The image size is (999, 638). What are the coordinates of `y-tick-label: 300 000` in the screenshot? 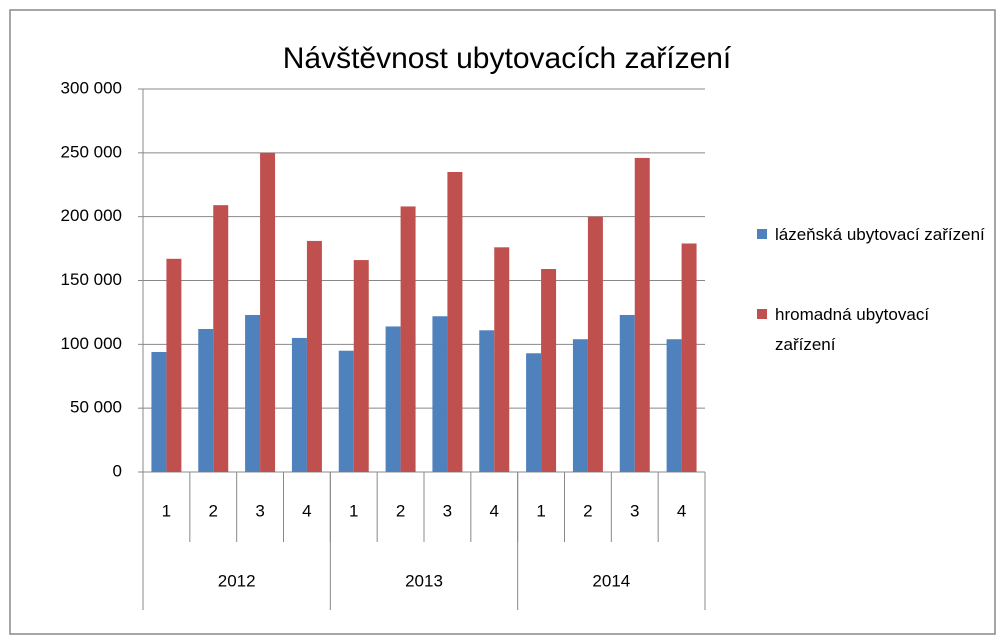 It's located at (91, 87).